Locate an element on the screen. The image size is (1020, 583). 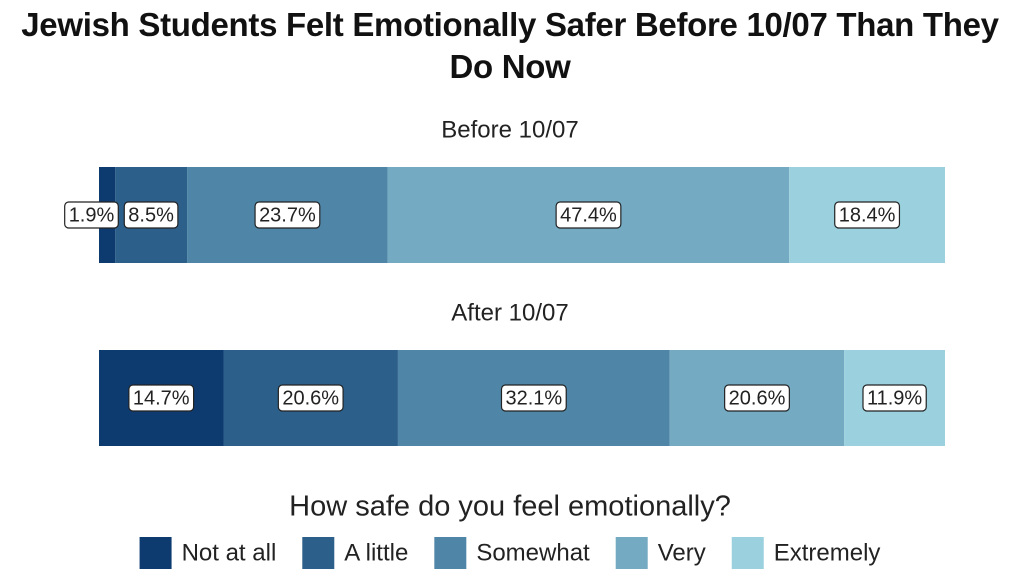
value-label: 32.1% is located at coordinates (533, 398).